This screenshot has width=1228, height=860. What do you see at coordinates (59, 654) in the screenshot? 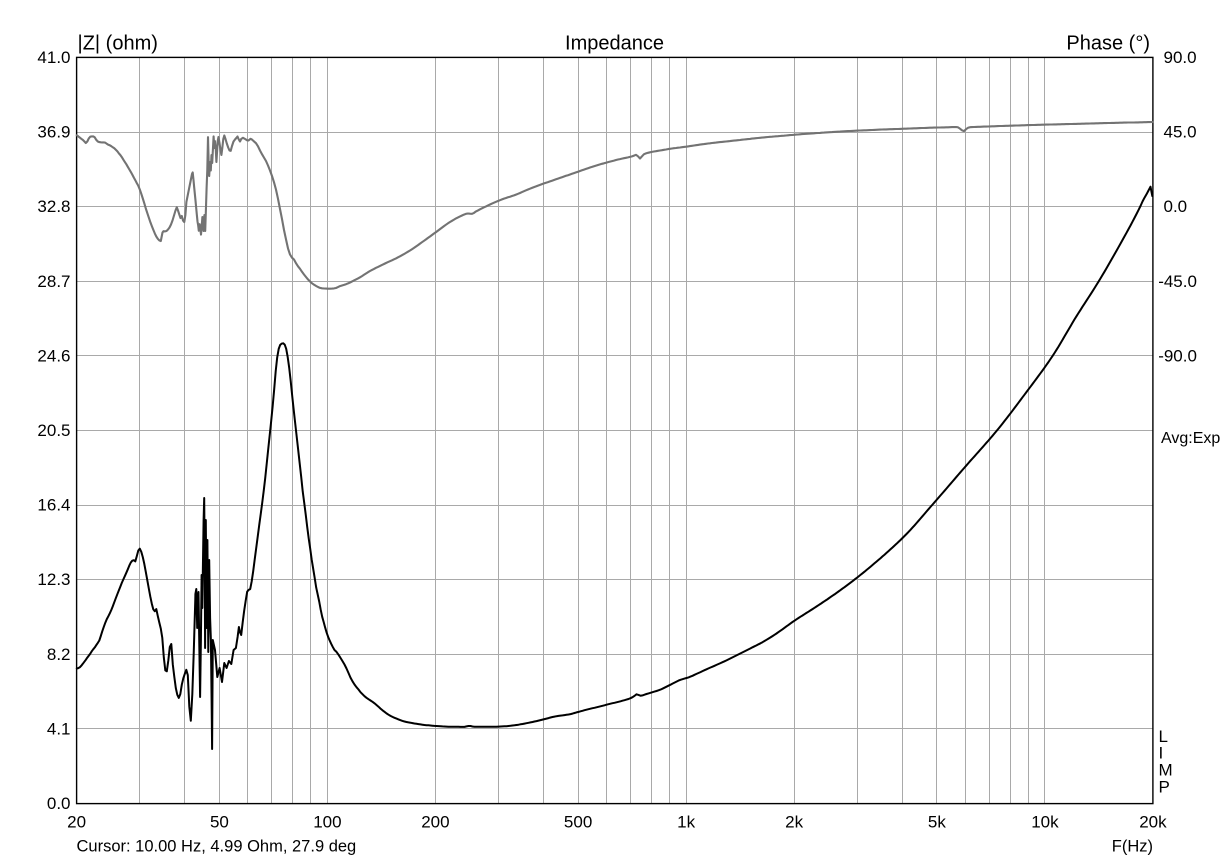
I see `svg-text: 8.2` at bounding box center [59, 654].